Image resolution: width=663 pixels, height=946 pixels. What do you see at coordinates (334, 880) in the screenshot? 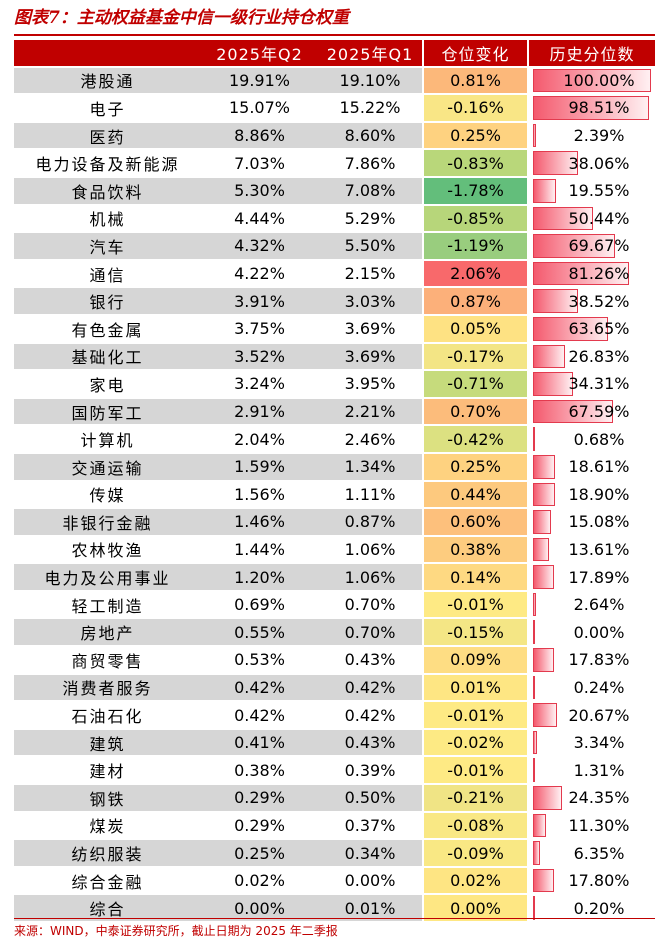
I see `table-row: 综合金融 0.02% 0.00% 0.02% 17.80%` at bounding box center [334, 880].